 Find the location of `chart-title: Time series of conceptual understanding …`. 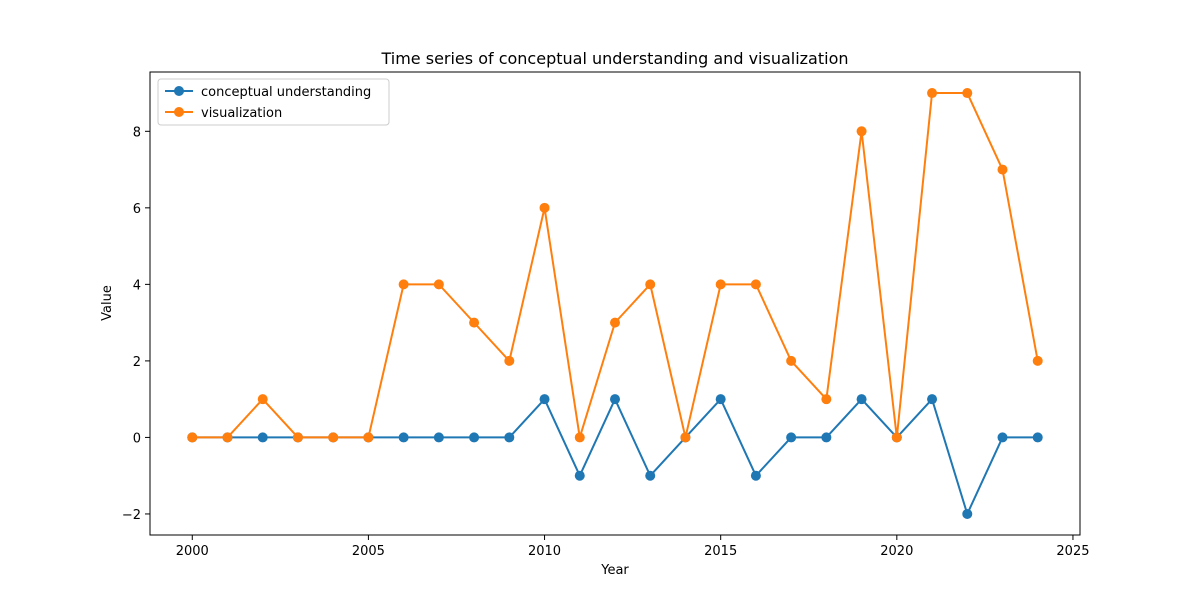

chart-title: Time series of conceptual understanding … is located at coordinates (614, 58).